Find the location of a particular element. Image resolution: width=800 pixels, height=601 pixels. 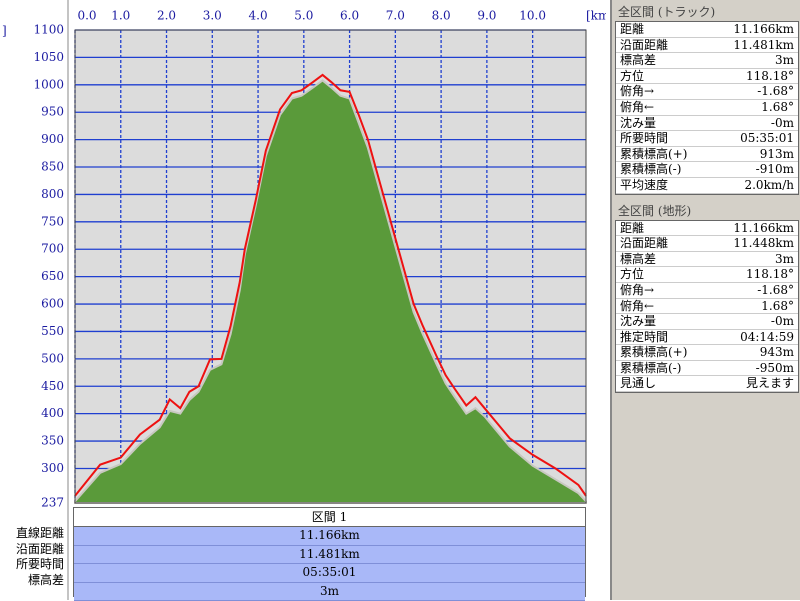

y-tick-label: 1000 is located at coordinates (48, 84).